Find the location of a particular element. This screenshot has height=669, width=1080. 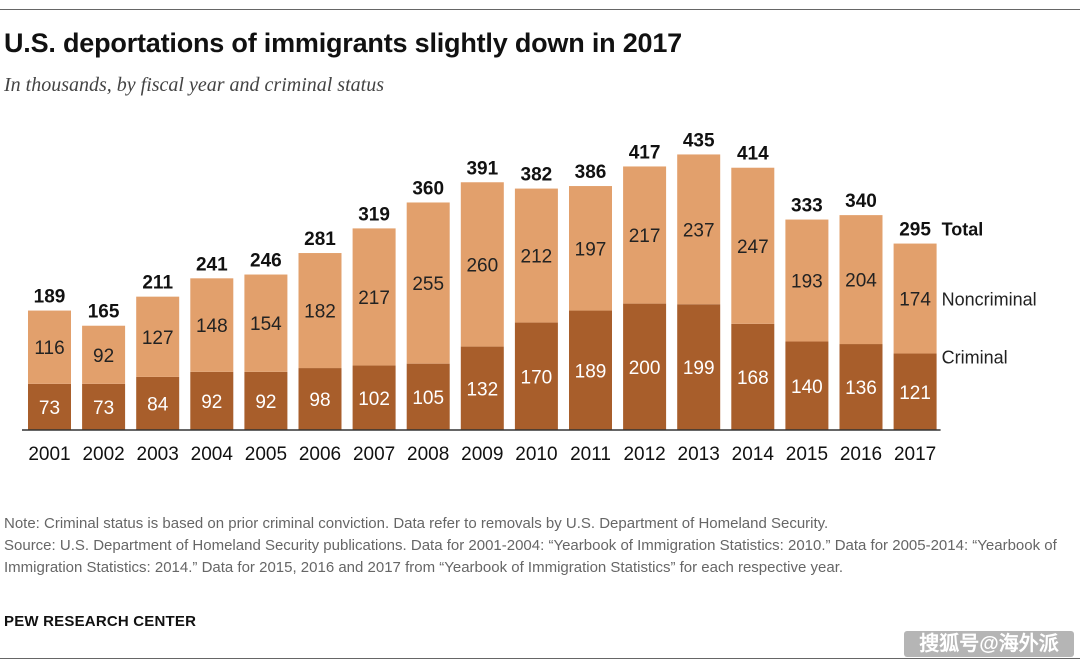

x-tick-2009: 2009 is located at coordinates (482, 454).